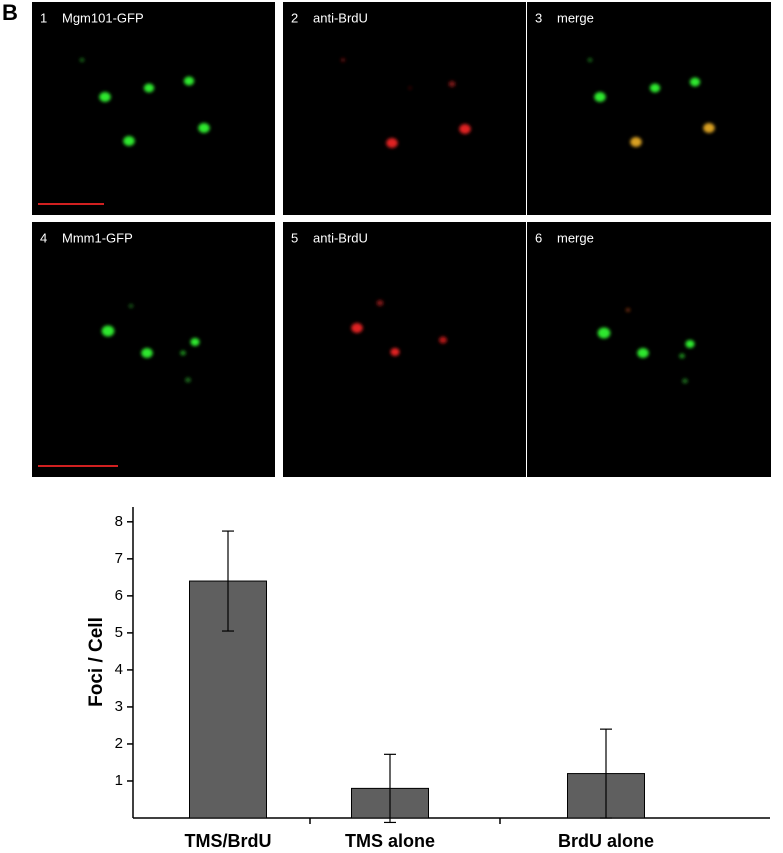  I want to click on panel-number: 6, so click(538, 237).